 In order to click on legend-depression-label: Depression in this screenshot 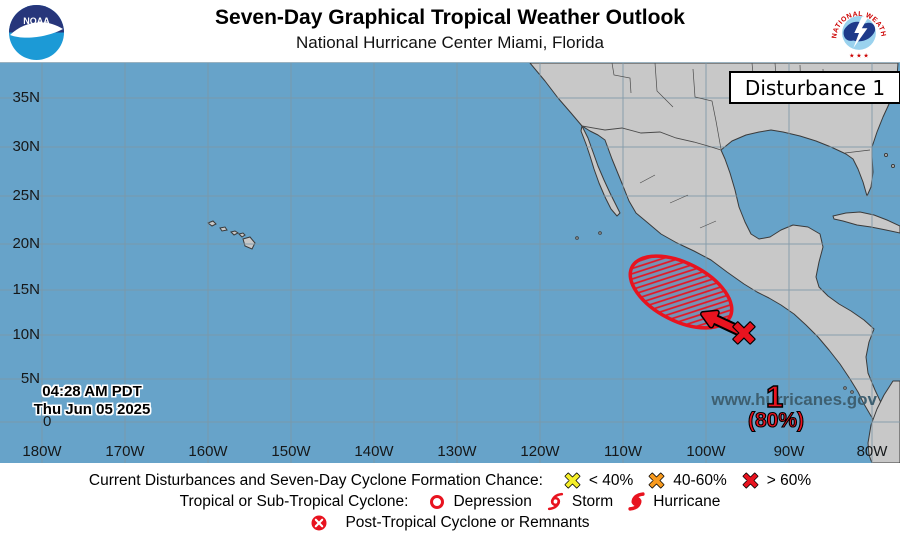, I will do `click(492, 501)`.